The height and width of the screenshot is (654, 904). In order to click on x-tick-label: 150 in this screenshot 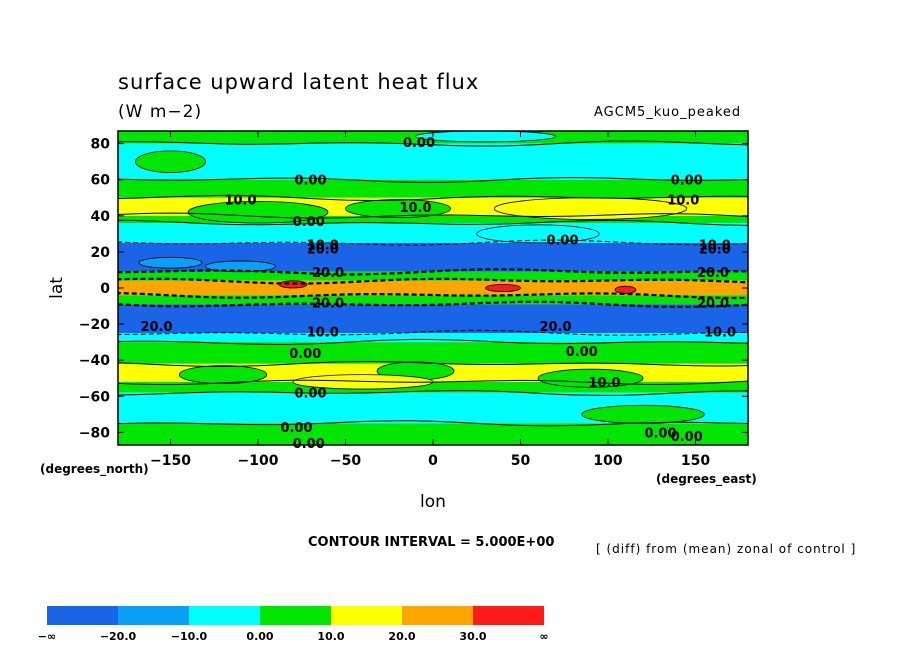, I will do `click(695, 461)`.